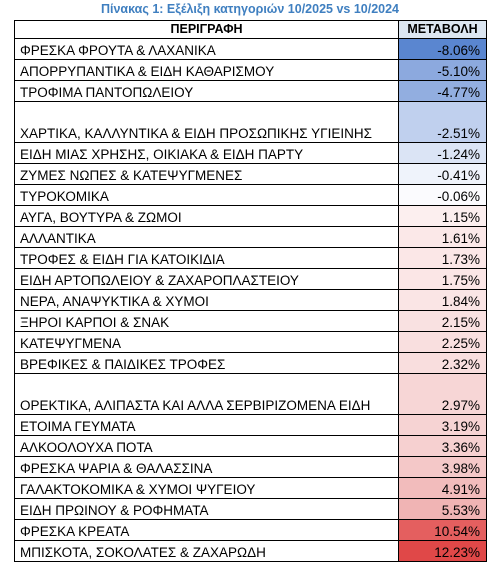 This screenshot has height=569, width=500. I want to click on table-row: ΤΥΡΟΚΟΜΙΚΑ -0.06%, so click(250, 195).